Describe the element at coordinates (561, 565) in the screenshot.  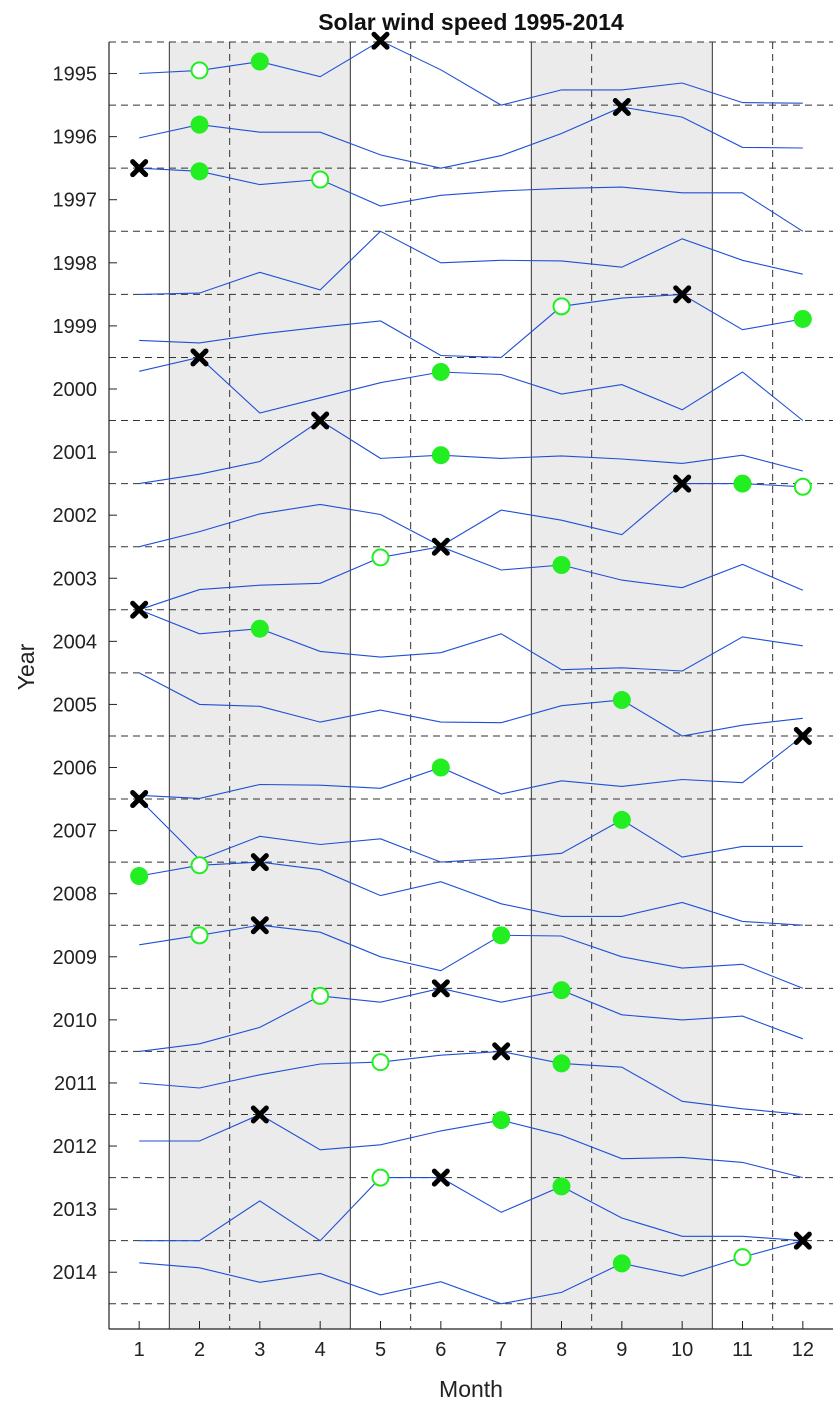
I see `marker-filled-2003-m8` at that location.